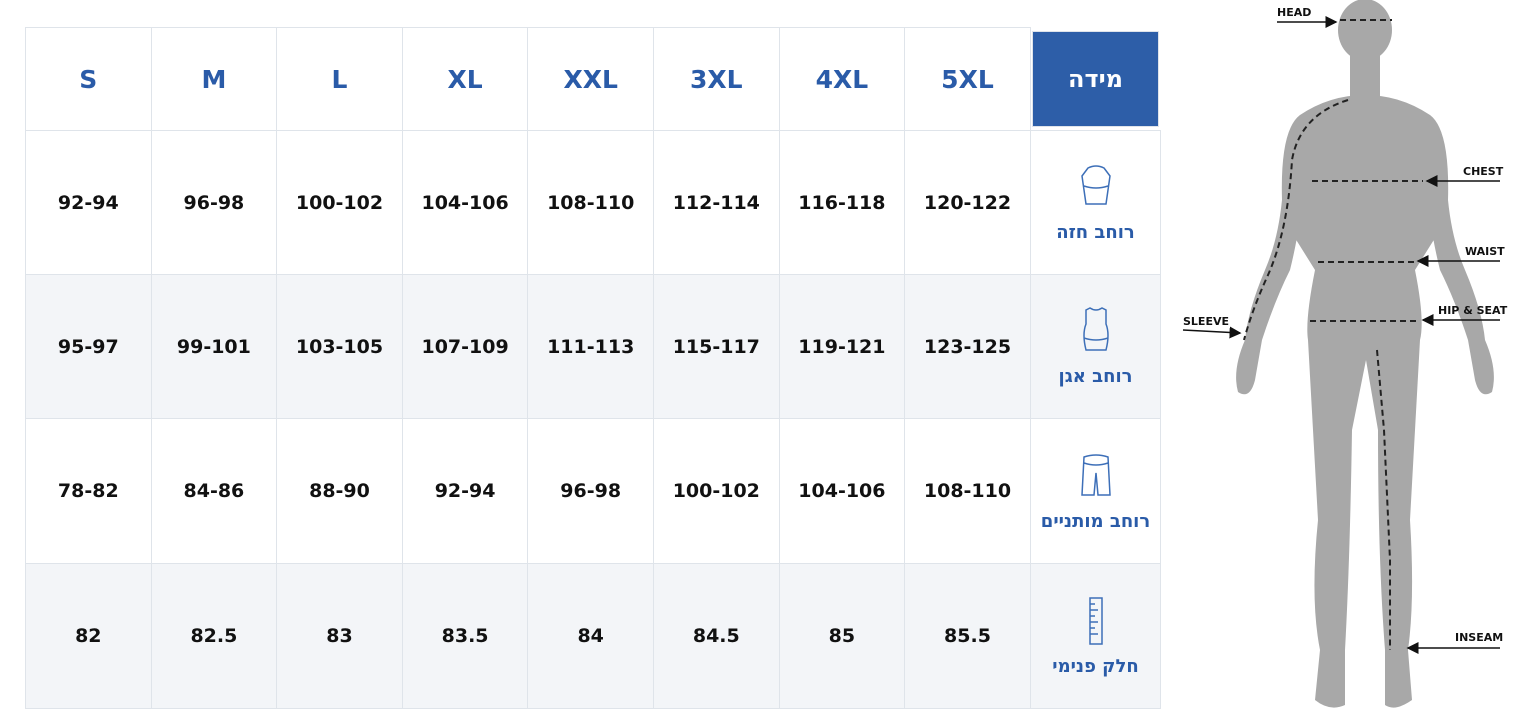  Describe the element at coordinates (88, 491) in the screenshot. I see `size-value: 78-82` at that location.